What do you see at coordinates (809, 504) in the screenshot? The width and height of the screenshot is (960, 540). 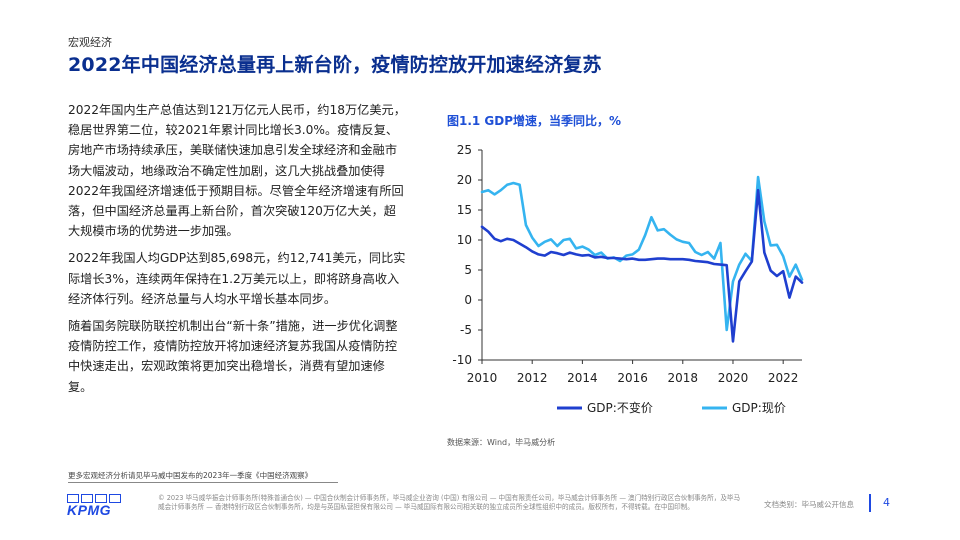 I see `document-classification: 文档类别：毕马威公开信息` at bounding box center [809, 504].